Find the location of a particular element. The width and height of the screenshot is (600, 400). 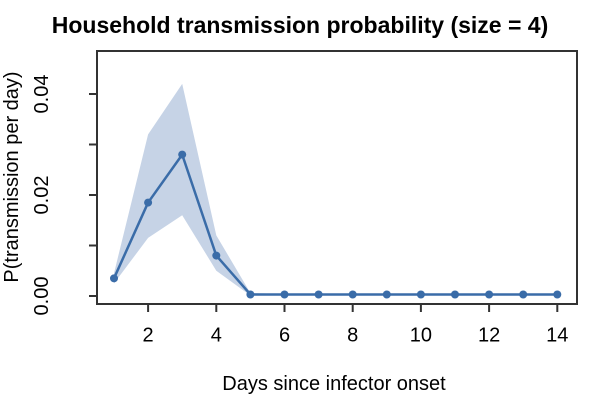

y-tick-label: 0.02 is located at coordinates (42, 195).